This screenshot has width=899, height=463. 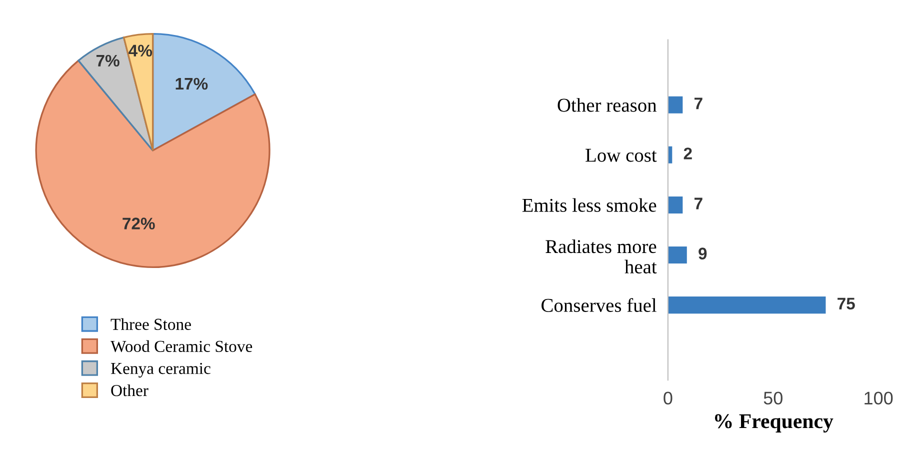 What do you see at coordinates (774, 423) in the screenshot?
I see `x-axis-title: % Frequency` at bounding box center [774, 423].